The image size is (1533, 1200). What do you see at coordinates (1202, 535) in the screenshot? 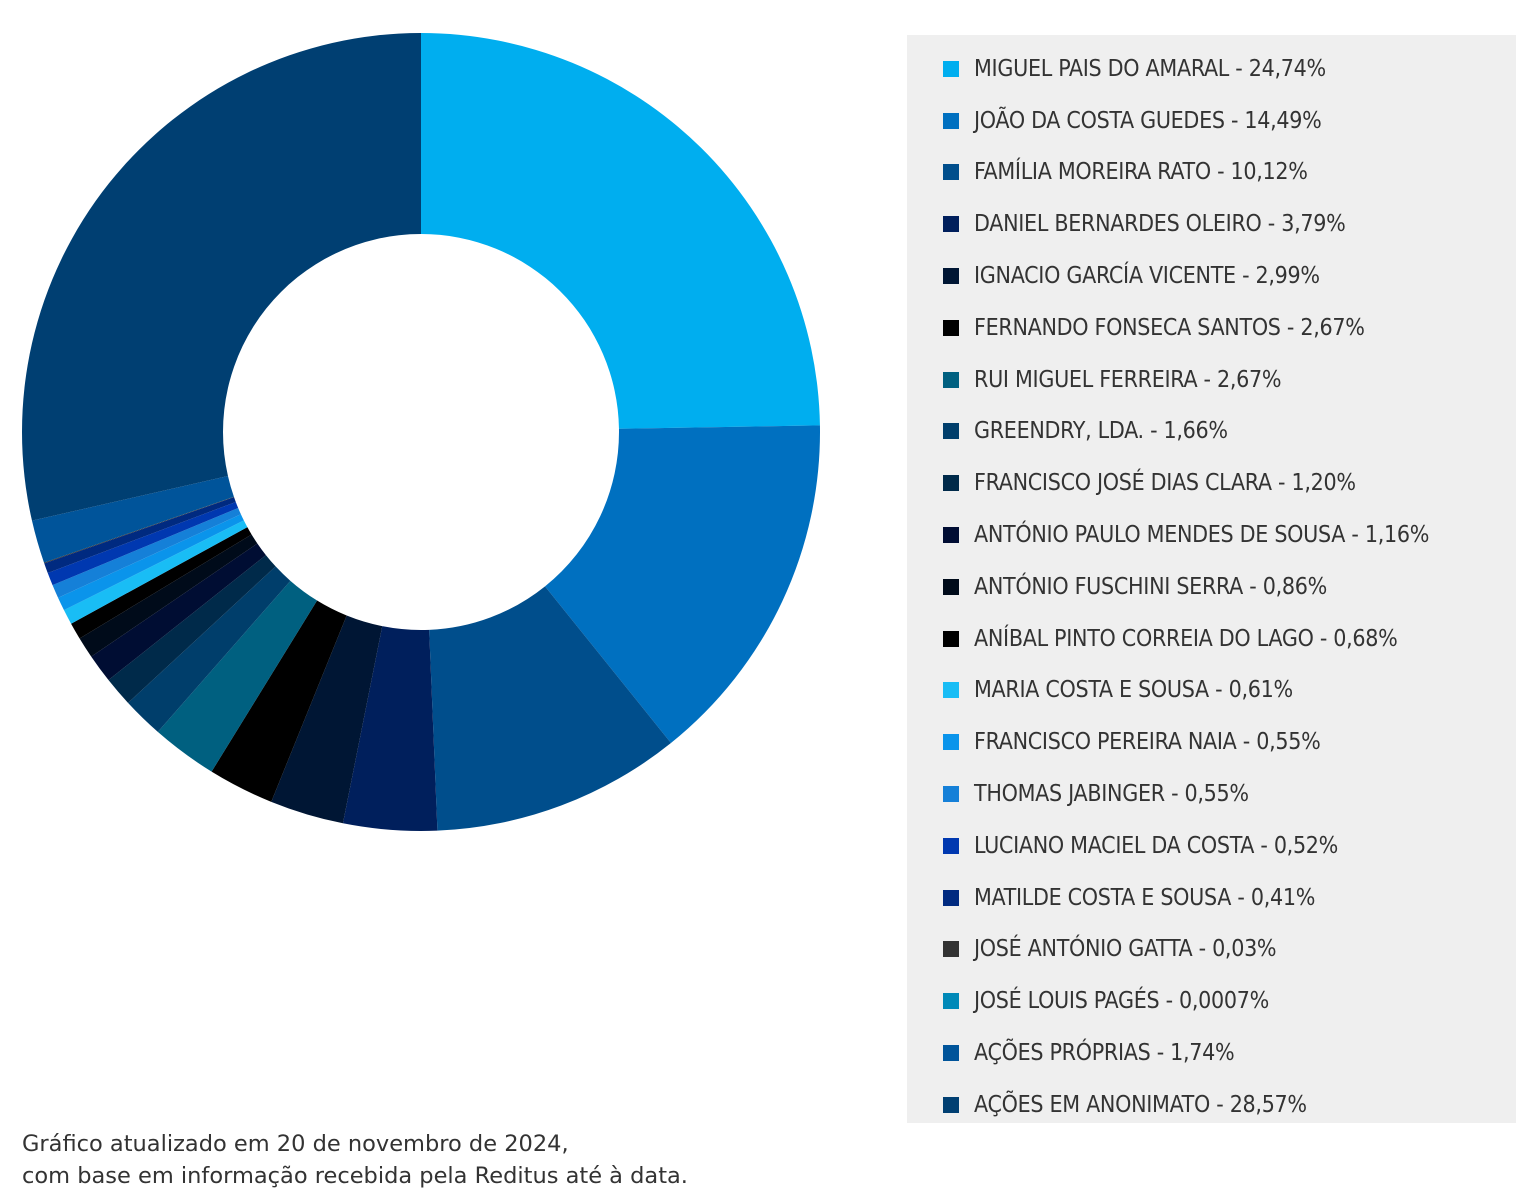
I see `legend-label: ANTÓNIO PAULO MENDES DE SOUSA - 1,16%` at bounding box center [1202, 535].